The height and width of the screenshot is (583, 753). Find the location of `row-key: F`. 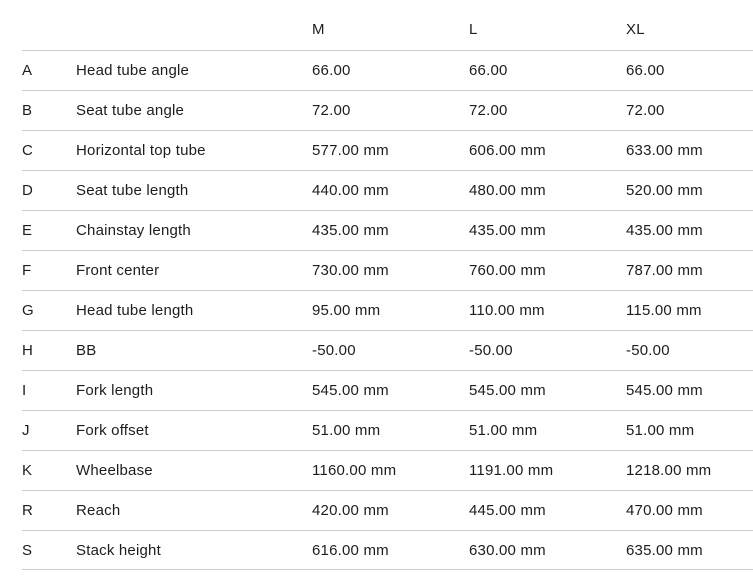

row-key: F is located at coordinates (27, 270).